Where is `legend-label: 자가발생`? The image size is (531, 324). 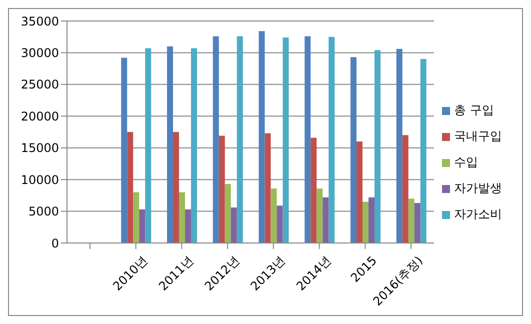
legend-label: 자가발생 is located at coordinates (478, 188).